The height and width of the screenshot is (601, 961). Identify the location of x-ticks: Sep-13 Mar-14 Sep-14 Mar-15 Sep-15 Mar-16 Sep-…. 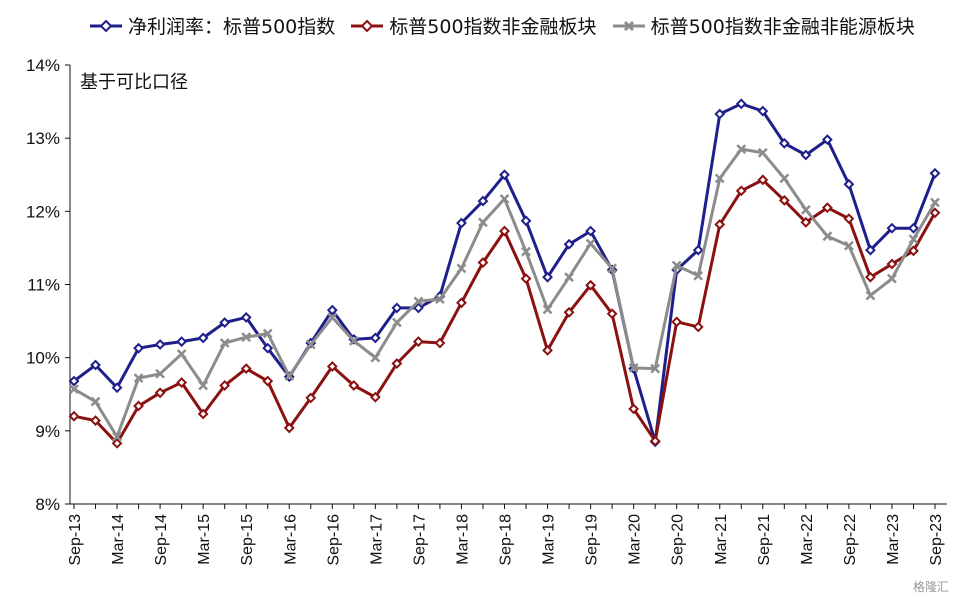
(506, 535).